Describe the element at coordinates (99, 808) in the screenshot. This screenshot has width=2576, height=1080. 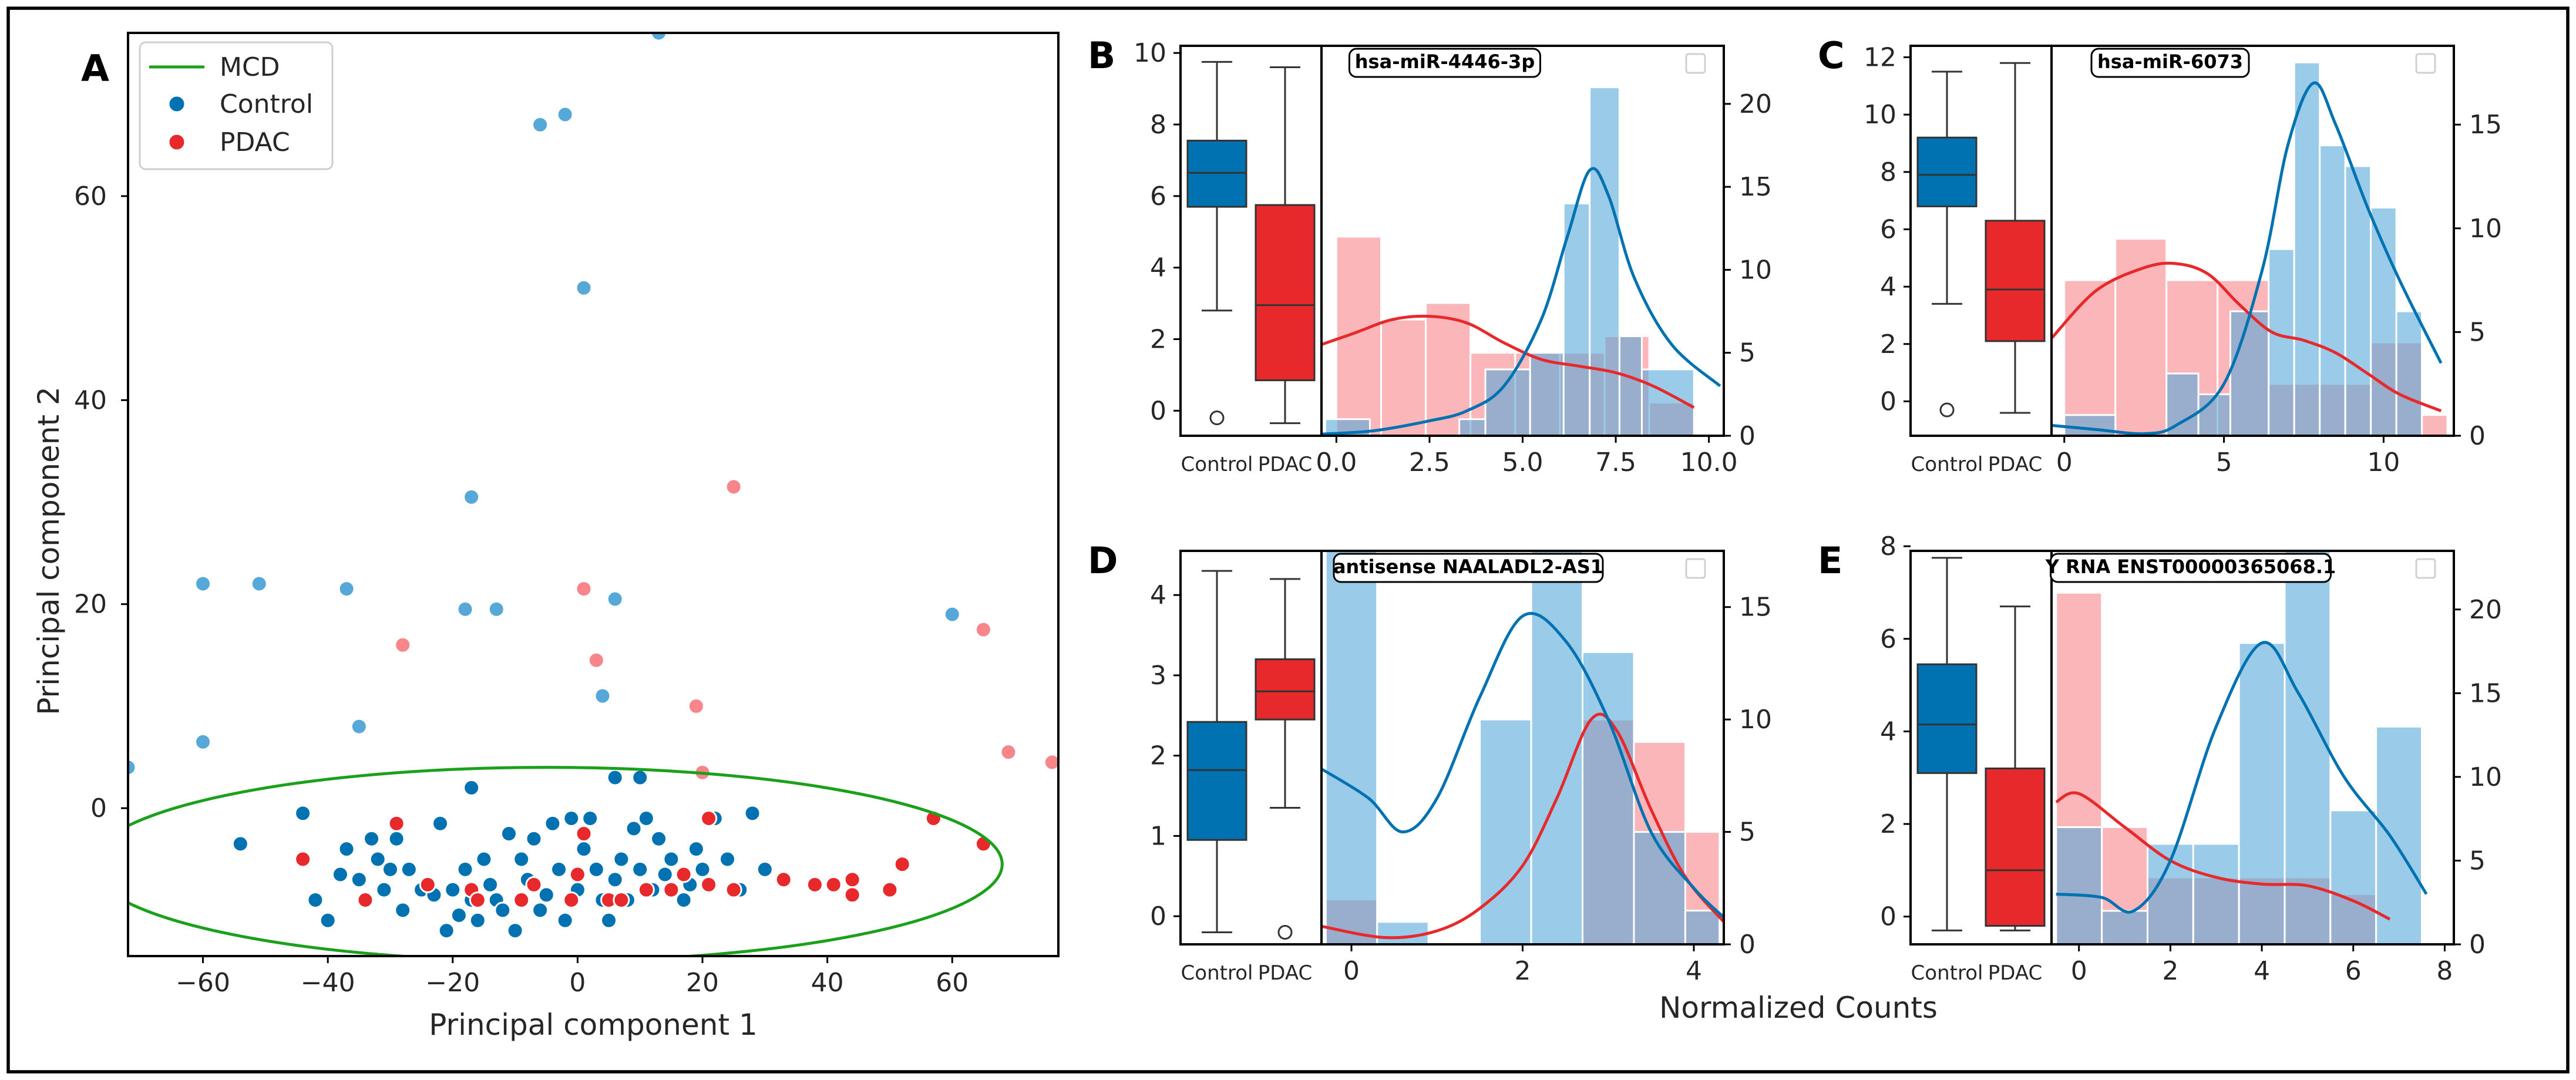
I see `pca-y-tick-label: 0` at that location.